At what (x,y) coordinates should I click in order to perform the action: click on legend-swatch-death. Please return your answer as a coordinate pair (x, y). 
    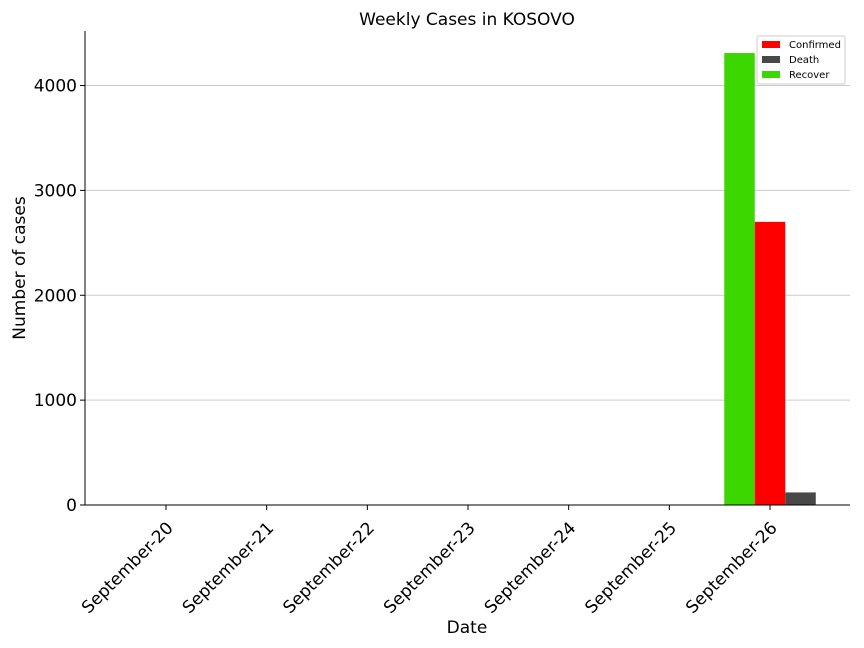
    Looking at the image, I should click on (771, 59).